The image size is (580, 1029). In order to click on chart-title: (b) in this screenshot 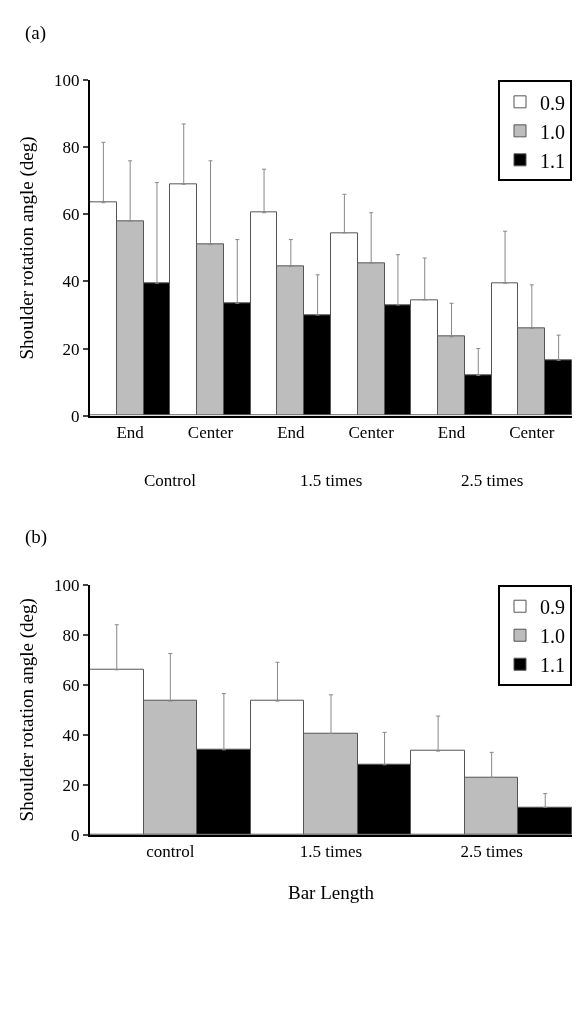, I will do `click(36, 537)`.